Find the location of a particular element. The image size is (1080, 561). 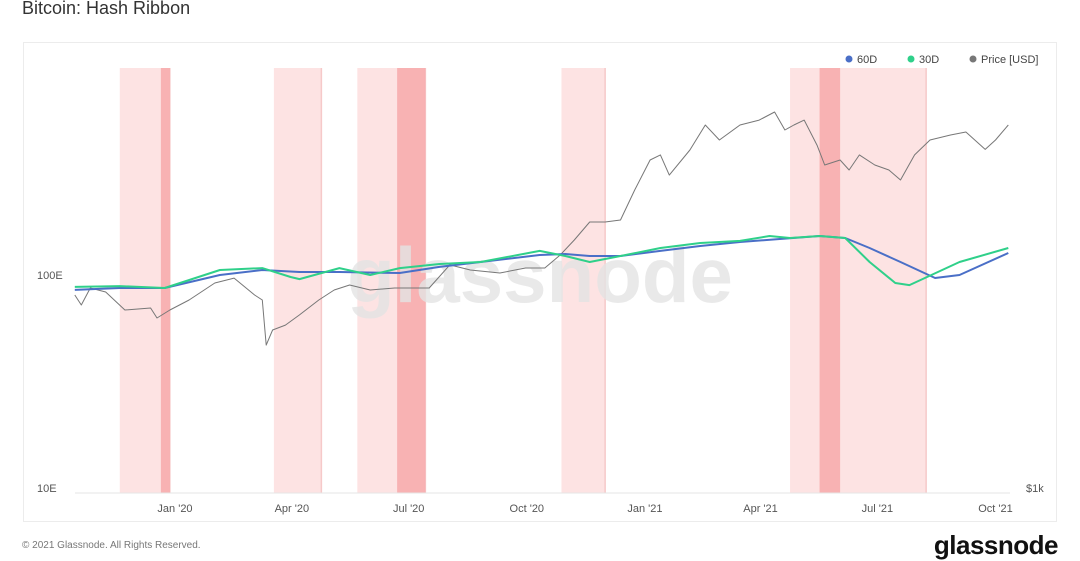

x-tick-label: Apr '21 is located at coordinates (760, 509).